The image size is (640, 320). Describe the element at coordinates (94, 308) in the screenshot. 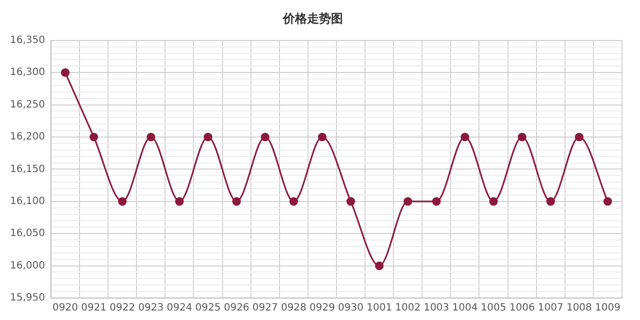

I see `x-tick-label: 0921` at that location.